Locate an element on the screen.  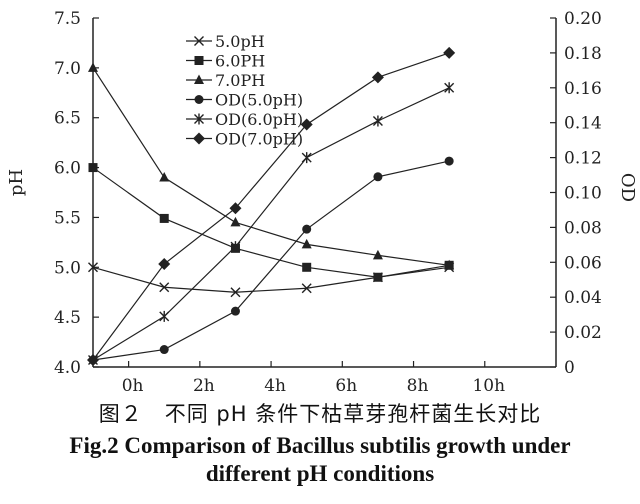
y-right-tick-label: 0.14 is located at coordinates (583, 124).